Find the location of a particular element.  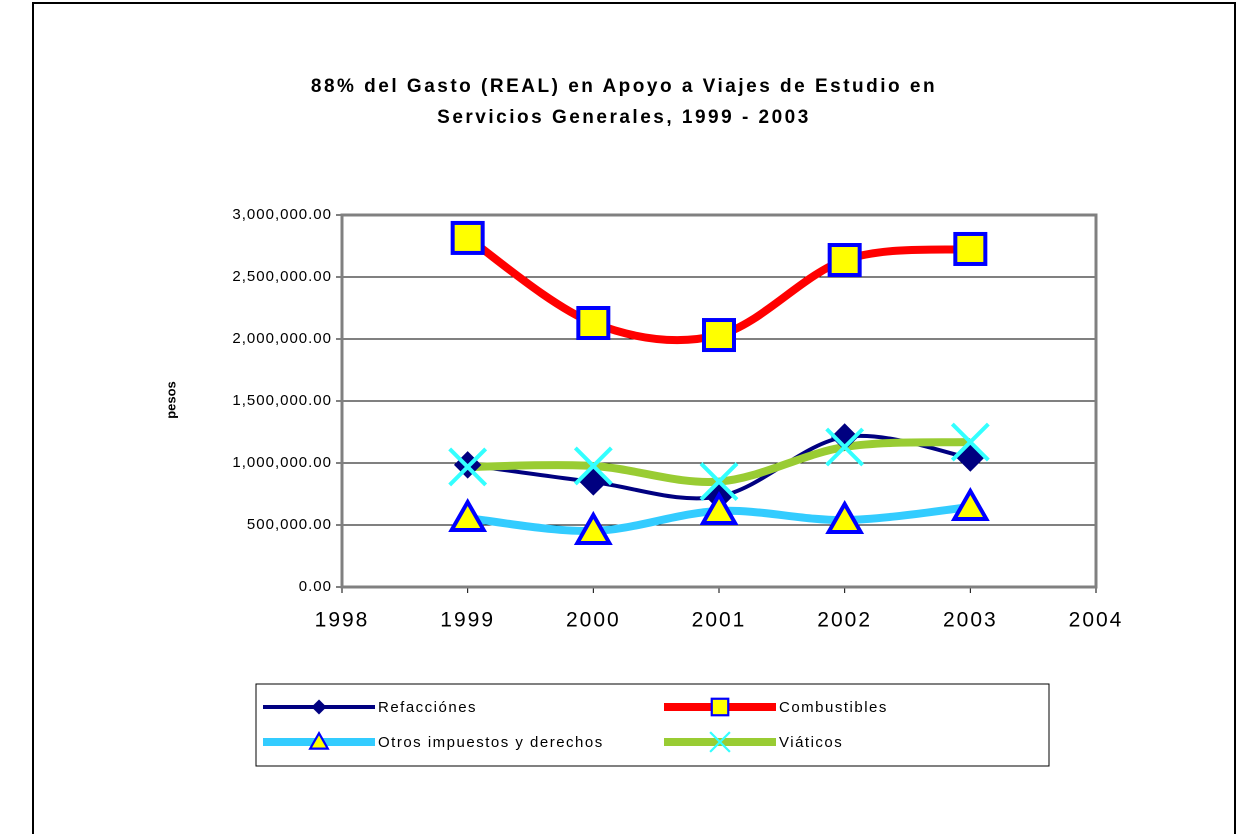

x-tick-label: 1999 is located at coordinates (467, 620).